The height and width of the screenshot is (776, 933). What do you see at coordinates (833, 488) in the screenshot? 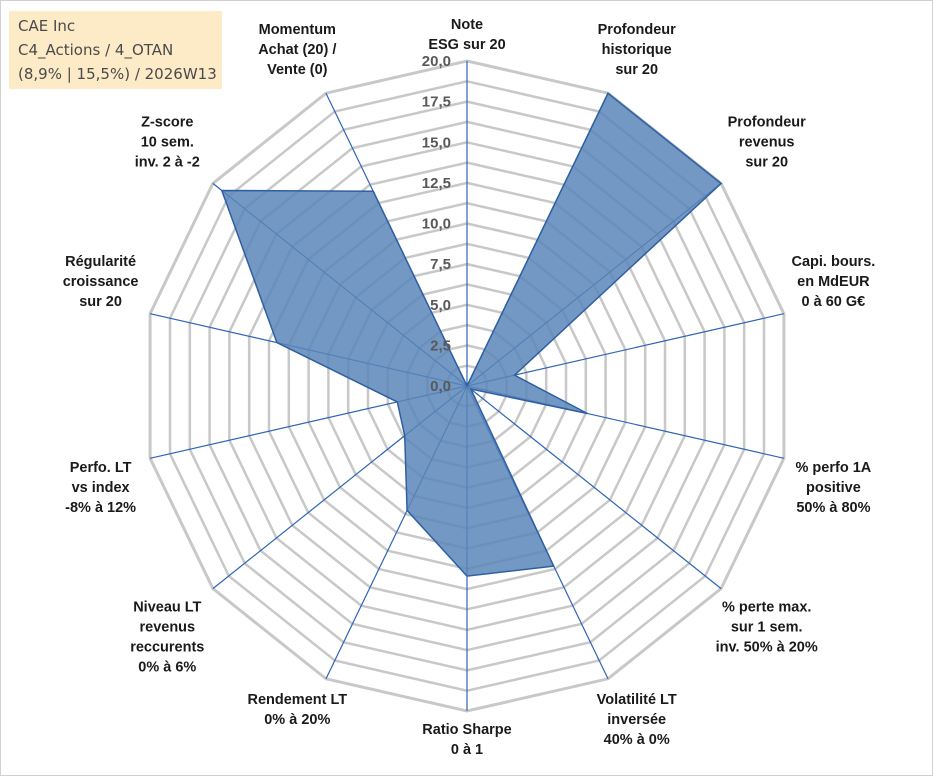
I see `axis-label: positive` at bounding box center [833, 488].